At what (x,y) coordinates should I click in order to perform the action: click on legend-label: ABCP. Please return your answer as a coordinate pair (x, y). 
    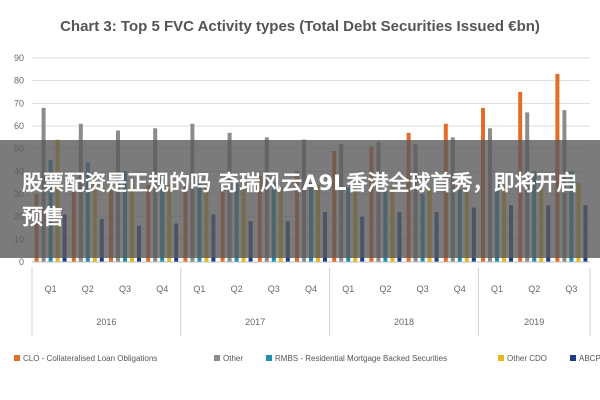
    Looking at the image, I should click on (589, 358).